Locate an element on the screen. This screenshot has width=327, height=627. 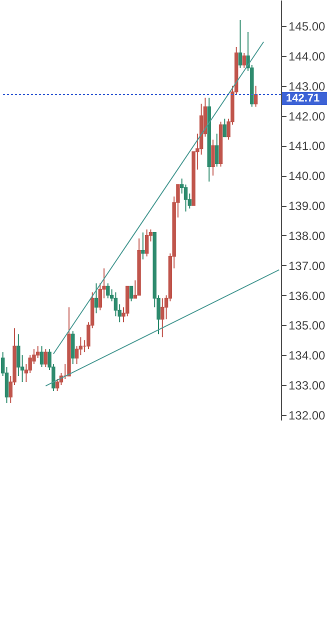
y-tick-label: 133.00 is located at coordinates (307, 385).